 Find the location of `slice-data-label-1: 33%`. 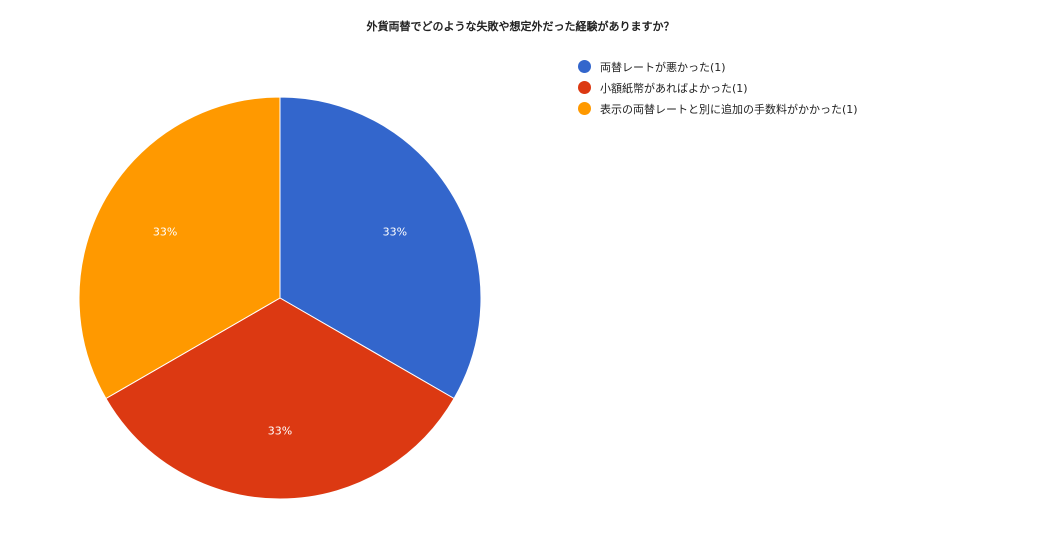

slice-data-label-1: 33% is located at coordinates (395, 232).